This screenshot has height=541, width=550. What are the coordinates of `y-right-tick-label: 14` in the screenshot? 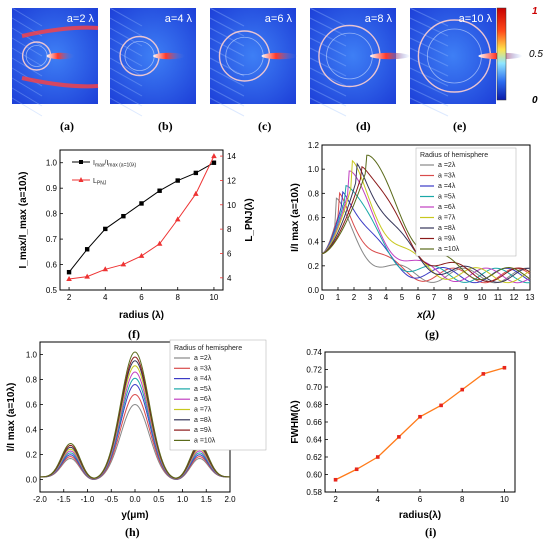 It's located at (231, 156).